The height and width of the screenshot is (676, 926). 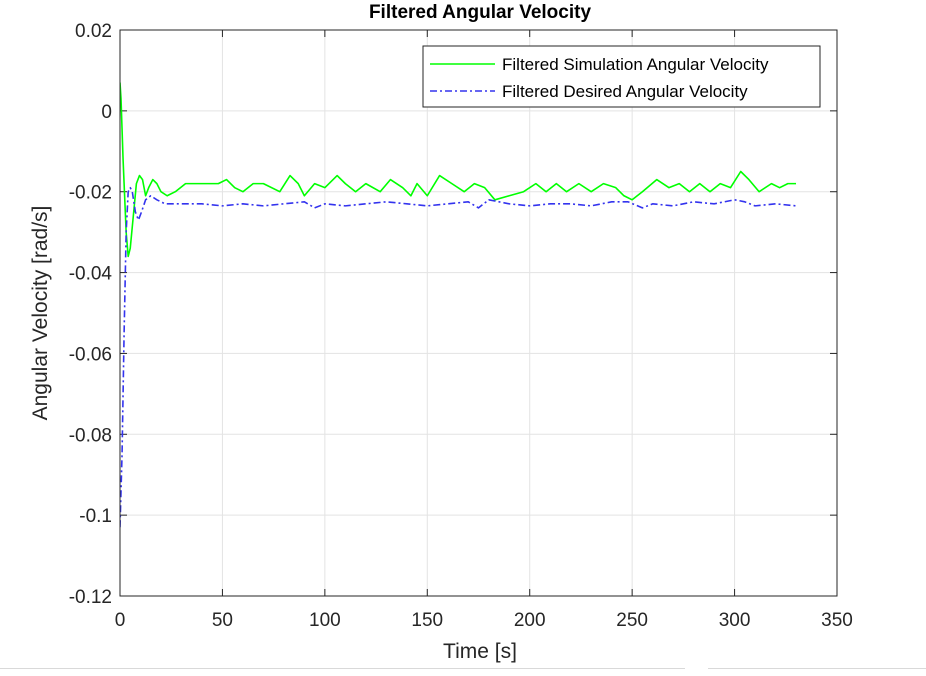 What do you see at coordinates (735, 620) in the screenshot?
I see `x-tick-label: 300` at bounding box center [735, 620].